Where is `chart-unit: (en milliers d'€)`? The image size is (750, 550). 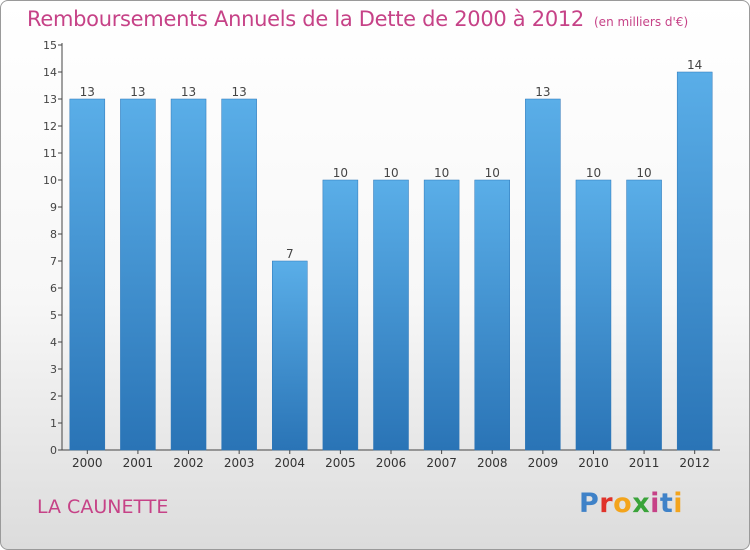
chart-unit: (en milliers d'€) is located at coordinates (641, 22).